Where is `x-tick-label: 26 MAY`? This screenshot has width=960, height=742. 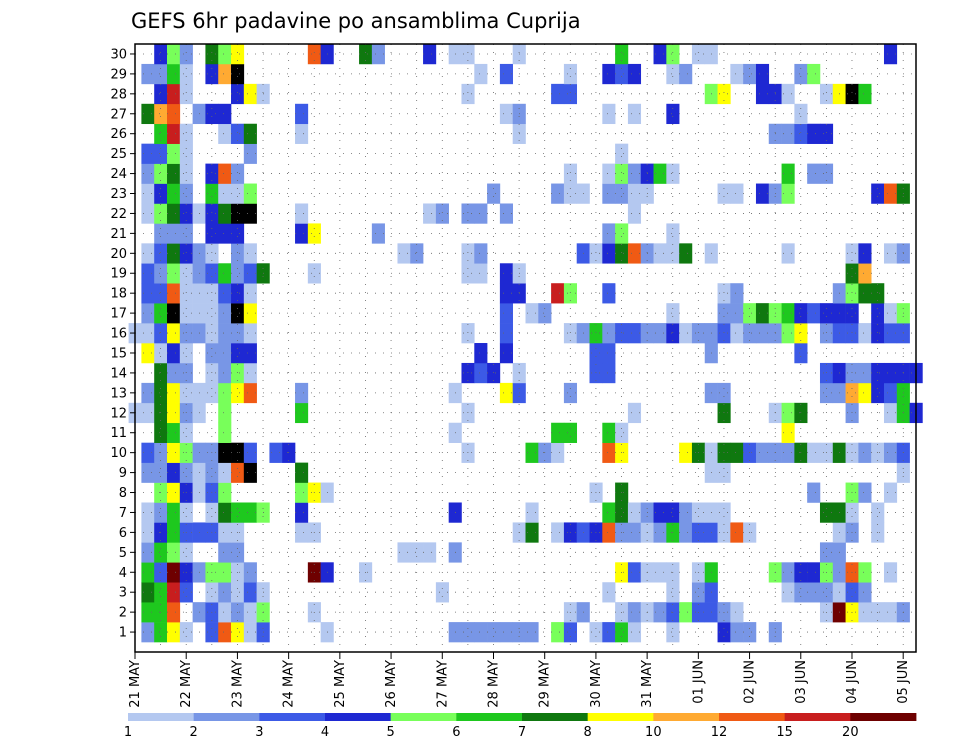
x-tick-label: 26 MAY is located at coordinates (391, 684).